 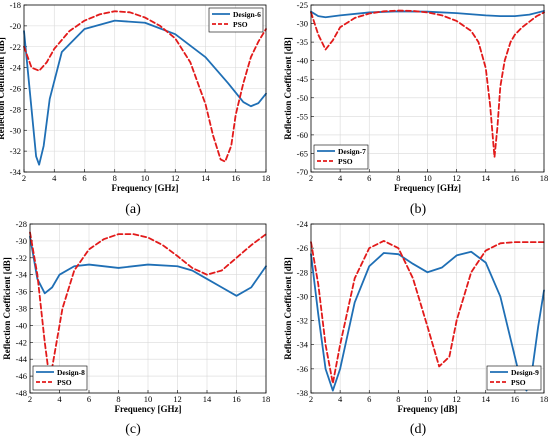 What do you see at coordinates (525, 372) in the screenshot?
I see `legend-label: Design-9` at bounding box center [525, 372].